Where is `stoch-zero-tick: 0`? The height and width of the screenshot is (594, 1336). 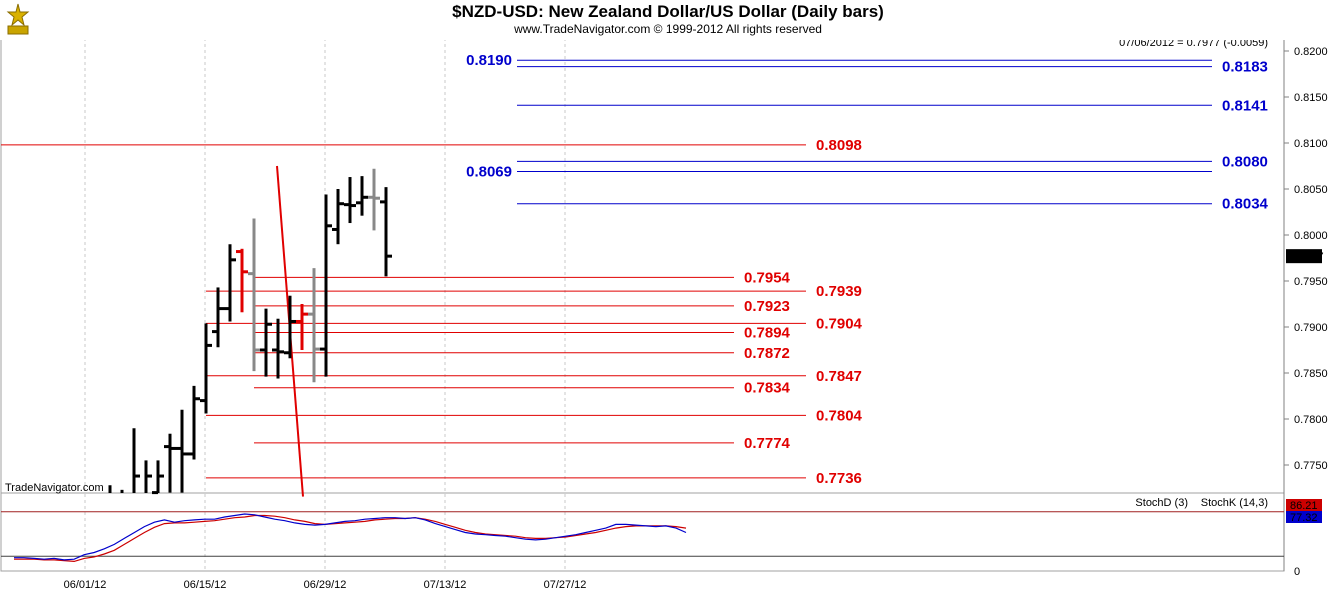
stoch-zero-tick: 0 is located at coordinates (1297, 572).